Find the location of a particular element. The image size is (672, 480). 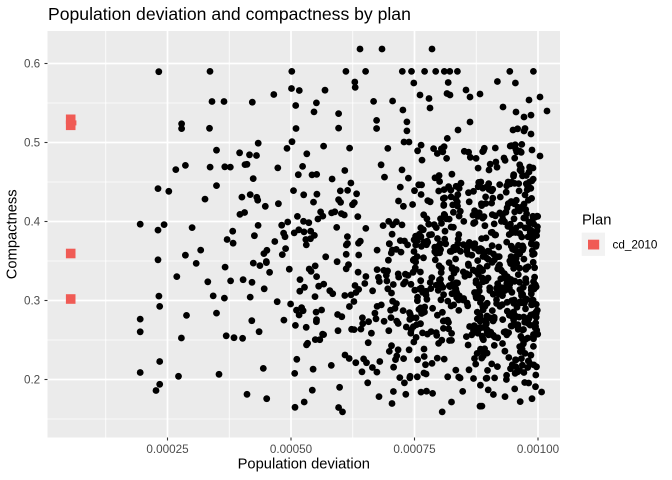

svg-text: 0.5 is located at coordinates (32, 143).